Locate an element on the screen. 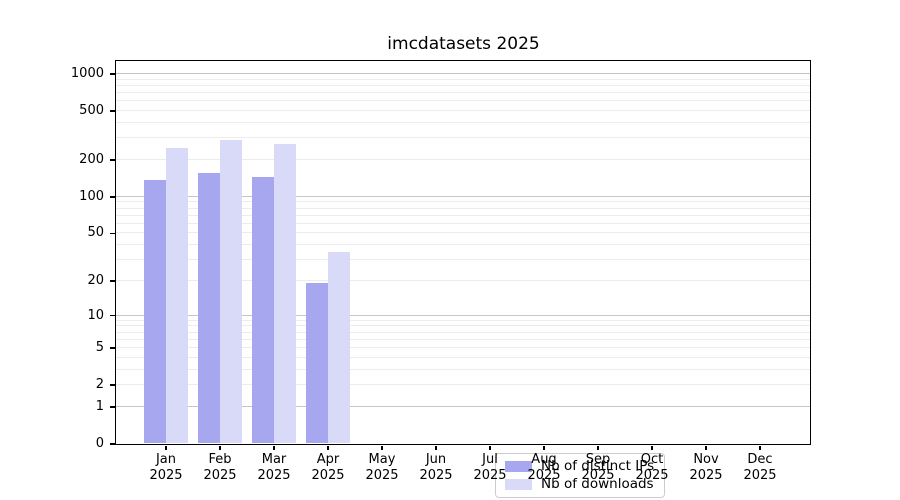 The height and width of the screenshot is (500, 900). y-axis-tick-label: 20 is located at coordinates (95, 280).